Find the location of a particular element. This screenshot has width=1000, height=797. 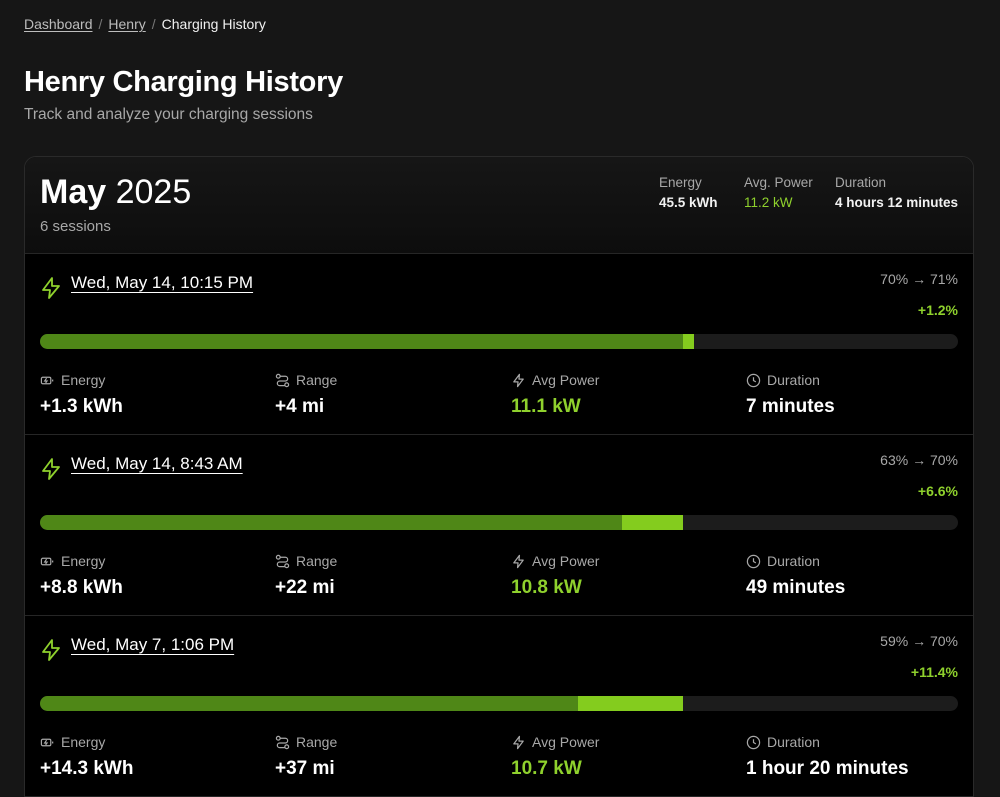

soc-range: 63% → 70% is located at coordinates (919, 460).